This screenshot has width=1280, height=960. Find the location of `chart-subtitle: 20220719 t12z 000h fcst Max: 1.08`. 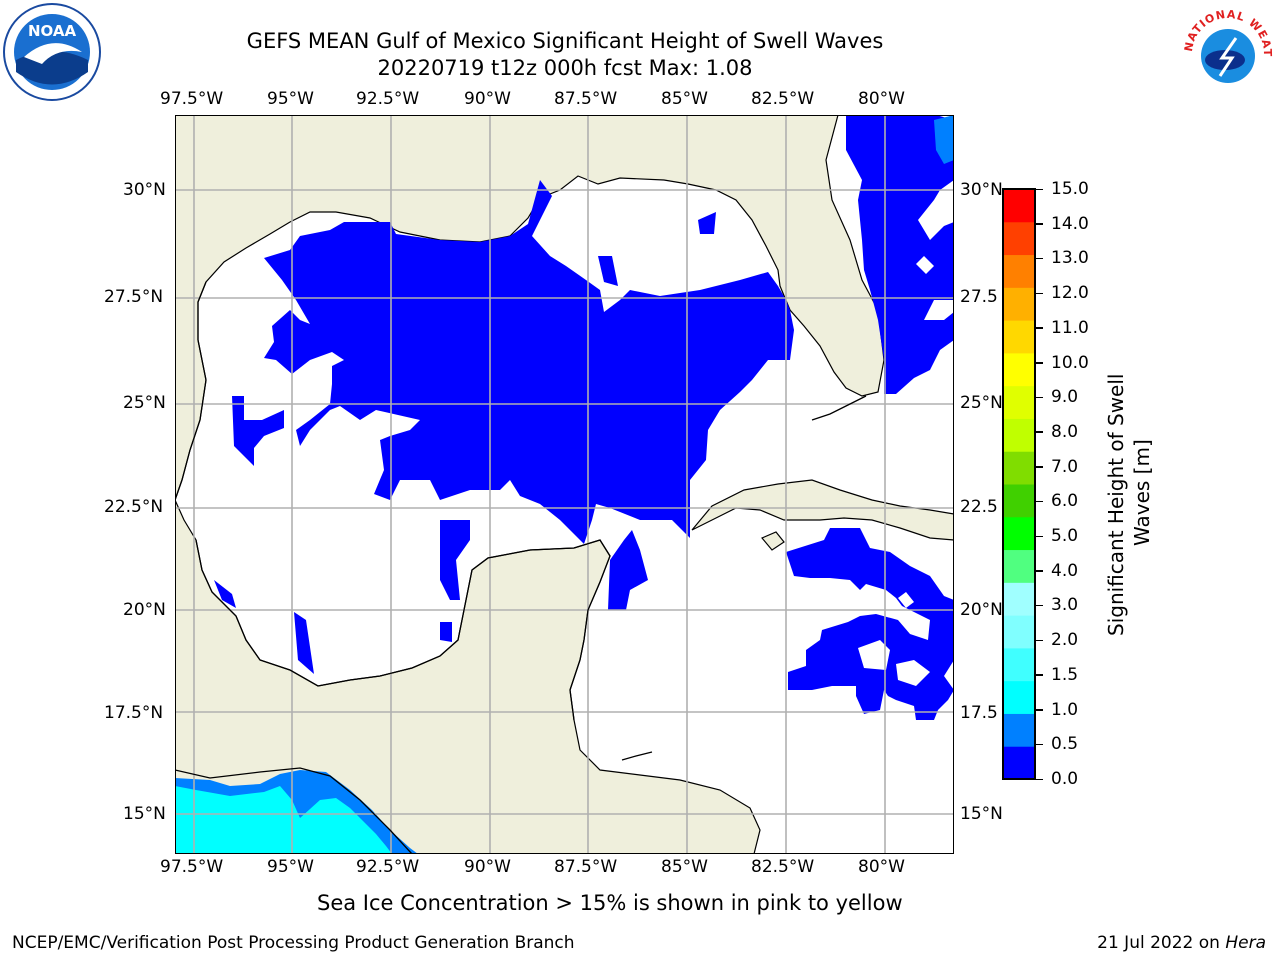

chart-subtitle: 20220719 t12z 000h fcst Max: 1.08 is located at coordinates (565, 68).